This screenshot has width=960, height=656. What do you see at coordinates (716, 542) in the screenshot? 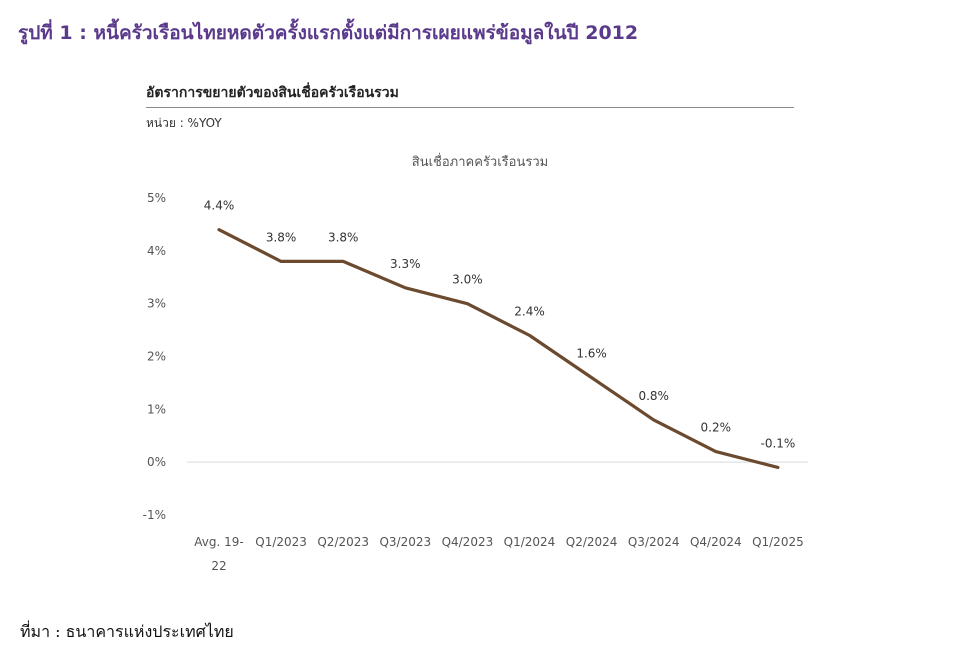
I see `x-tick-label: Q4/2024` at bounding box center [716, 542].